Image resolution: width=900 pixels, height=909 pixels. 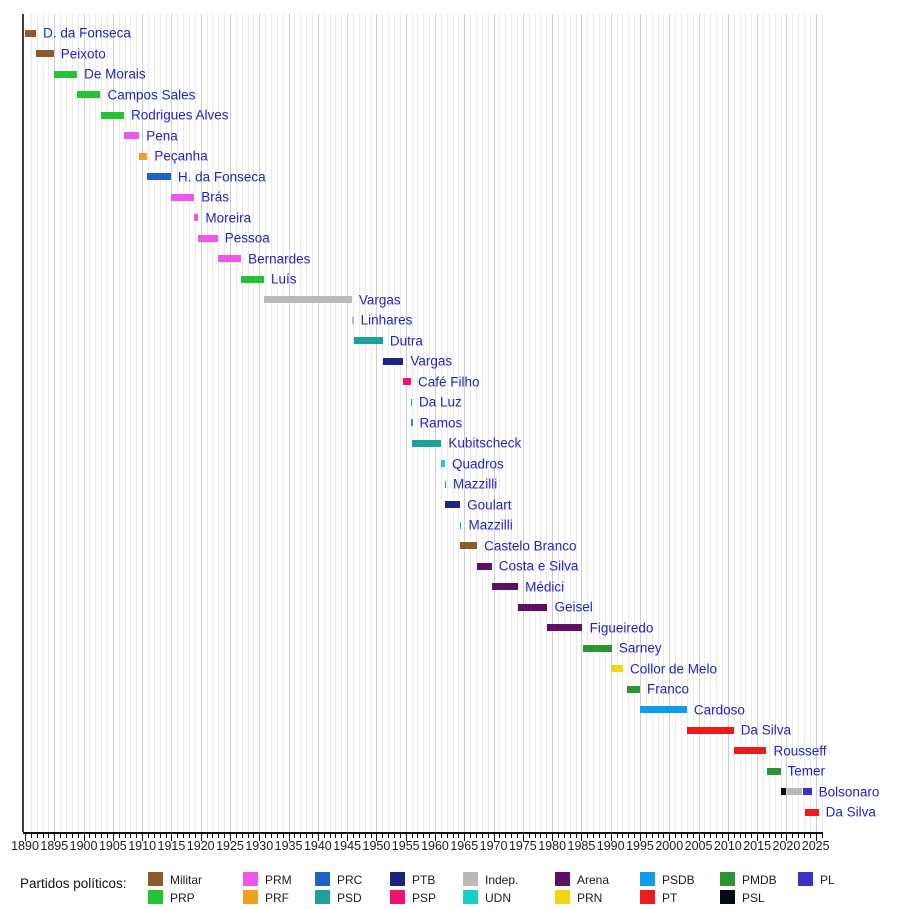 What do you see at coordinates (179, 115) in the screenshot?
I see `president-label: Rodrigues Alves` at bounding box center [179, 115].